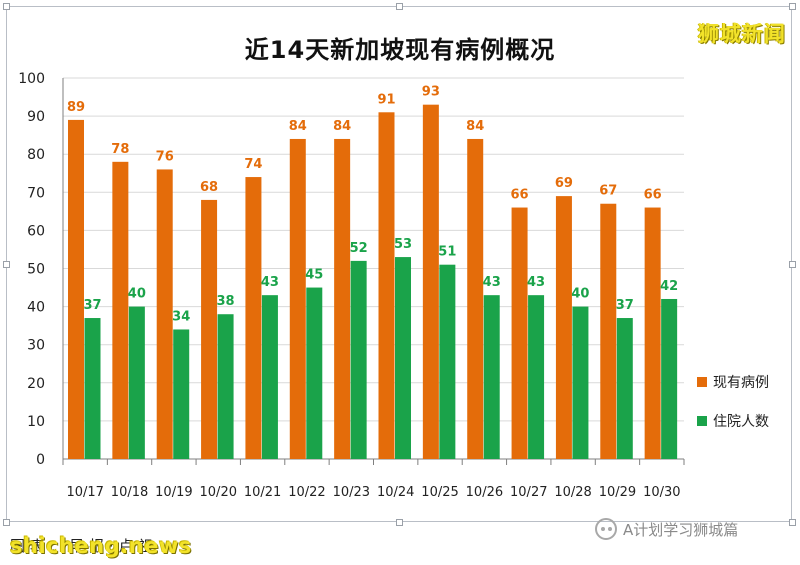 Image resolution: width=800 pixels, height=565 pixels. Describe the element at coordinates (165, 156) in the screenshot. I see `data-label-current-cases: 76` at that location.